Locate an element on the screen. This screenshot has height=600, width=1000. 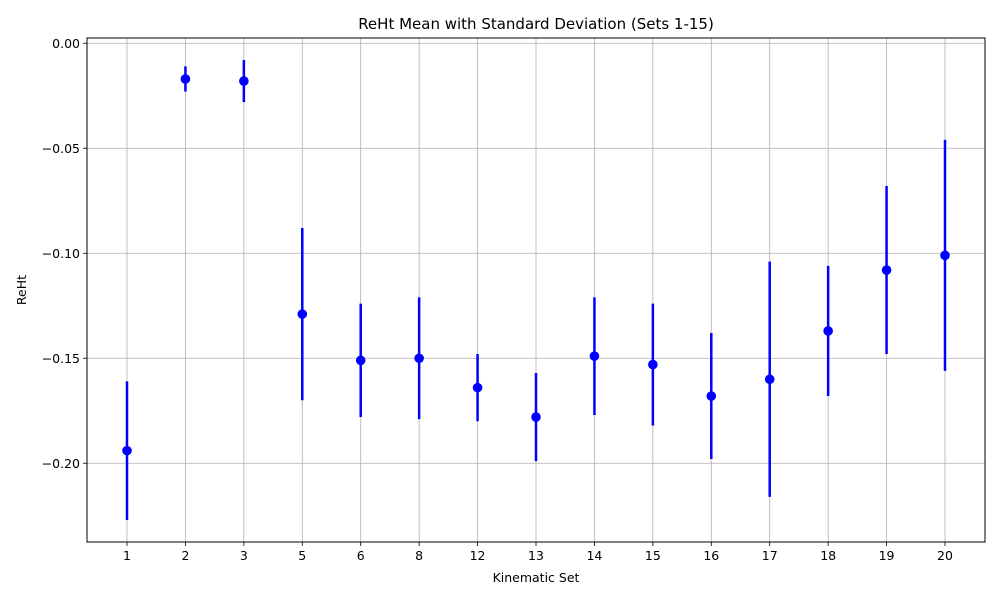
x-tick-label: 19 is located at coordinates (887, 555).